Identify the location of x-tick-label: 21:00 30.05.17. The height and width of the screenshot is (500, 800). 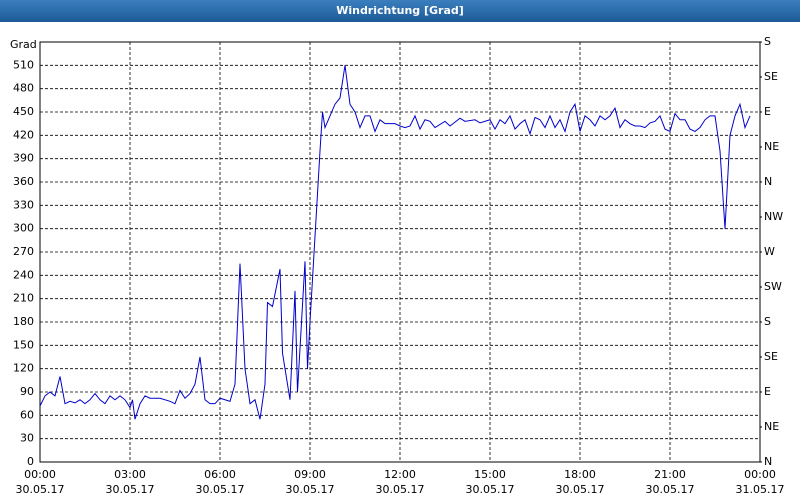
(670, 482).